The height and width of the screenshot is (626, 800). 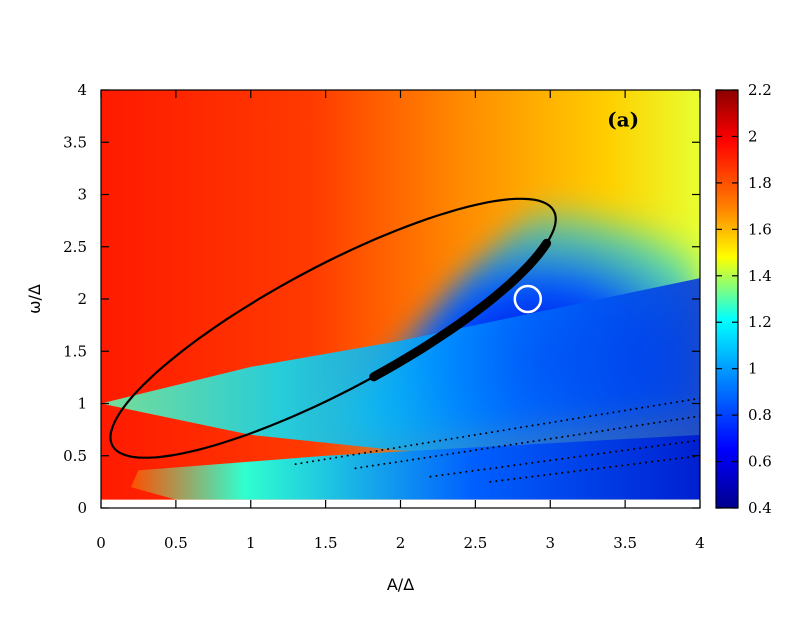 I want to click on resonance-contour-thick, so click(x=460, y=310).